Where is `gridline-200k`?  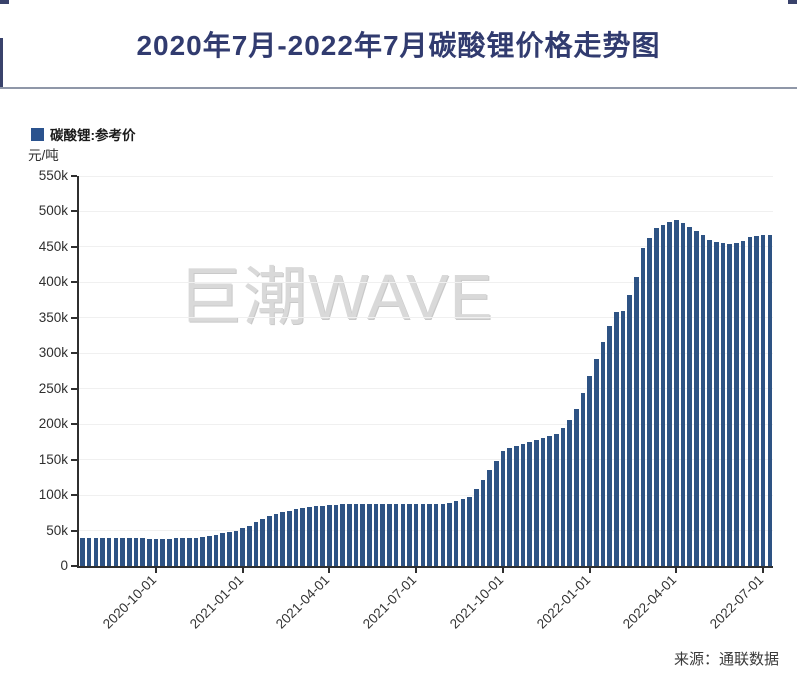 gridline-200k is located at coordinates (426, 424).